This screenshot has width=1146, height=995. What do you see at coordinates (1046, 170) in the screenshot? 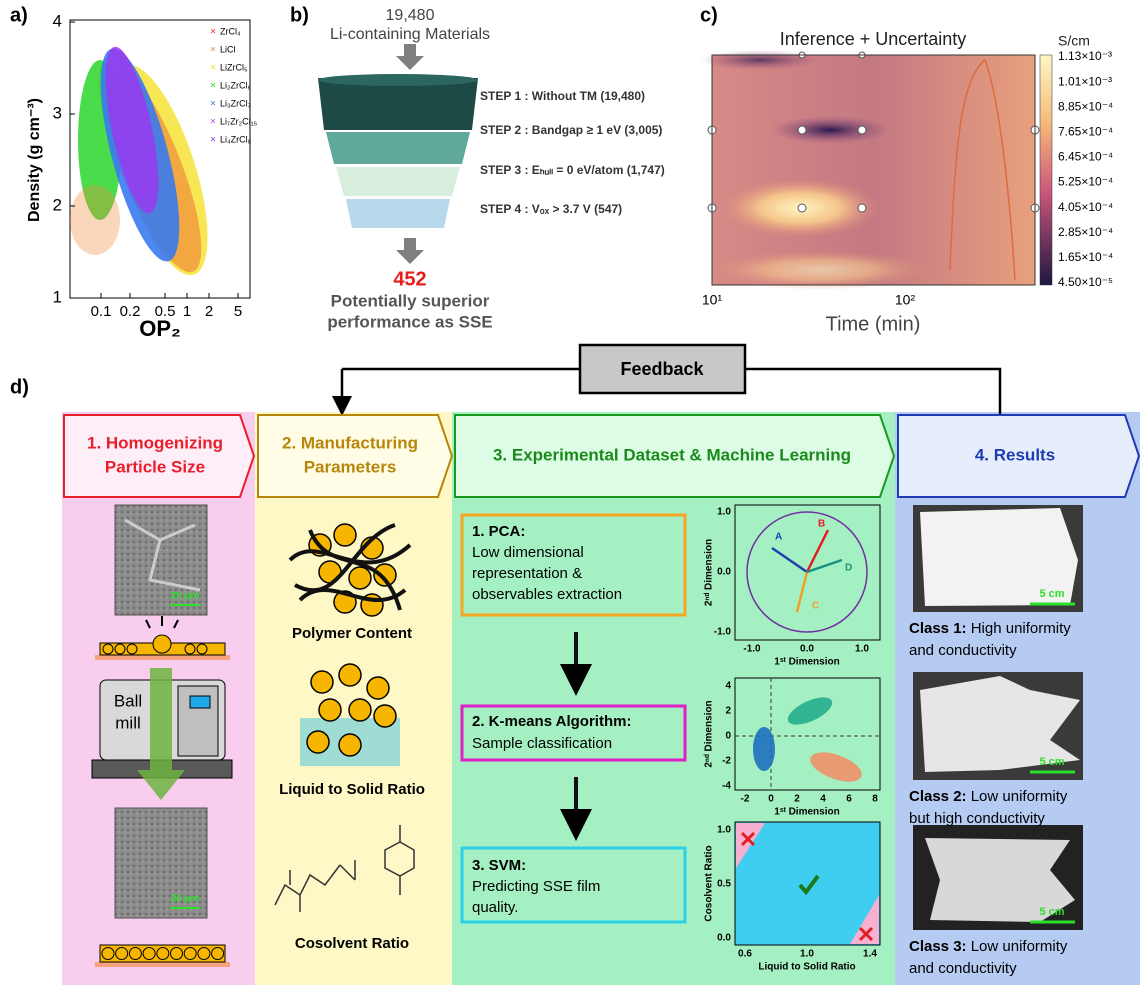
I see `colorbar` at bounding box center [1046, 170].